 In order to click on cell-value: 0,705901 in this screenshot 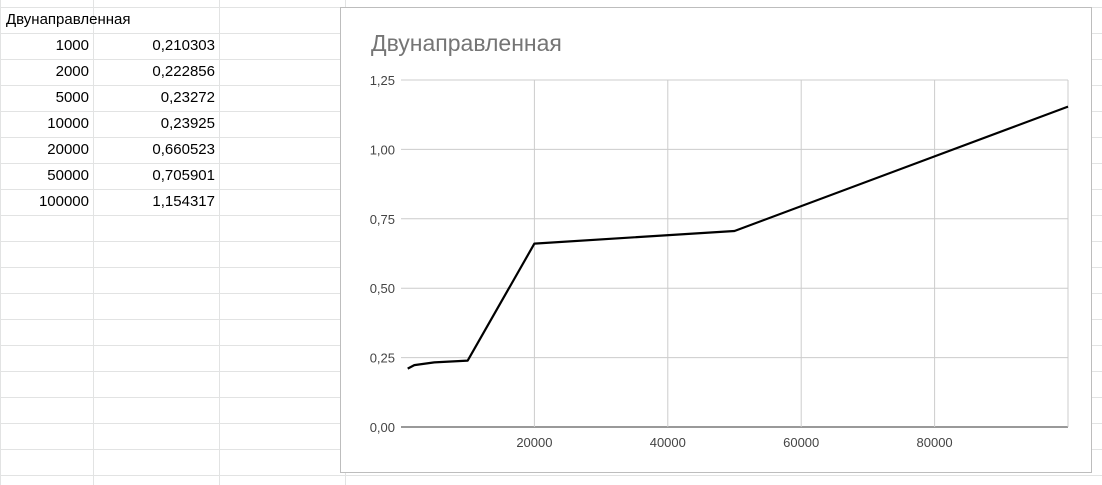, I will do `click(183, 175)`.